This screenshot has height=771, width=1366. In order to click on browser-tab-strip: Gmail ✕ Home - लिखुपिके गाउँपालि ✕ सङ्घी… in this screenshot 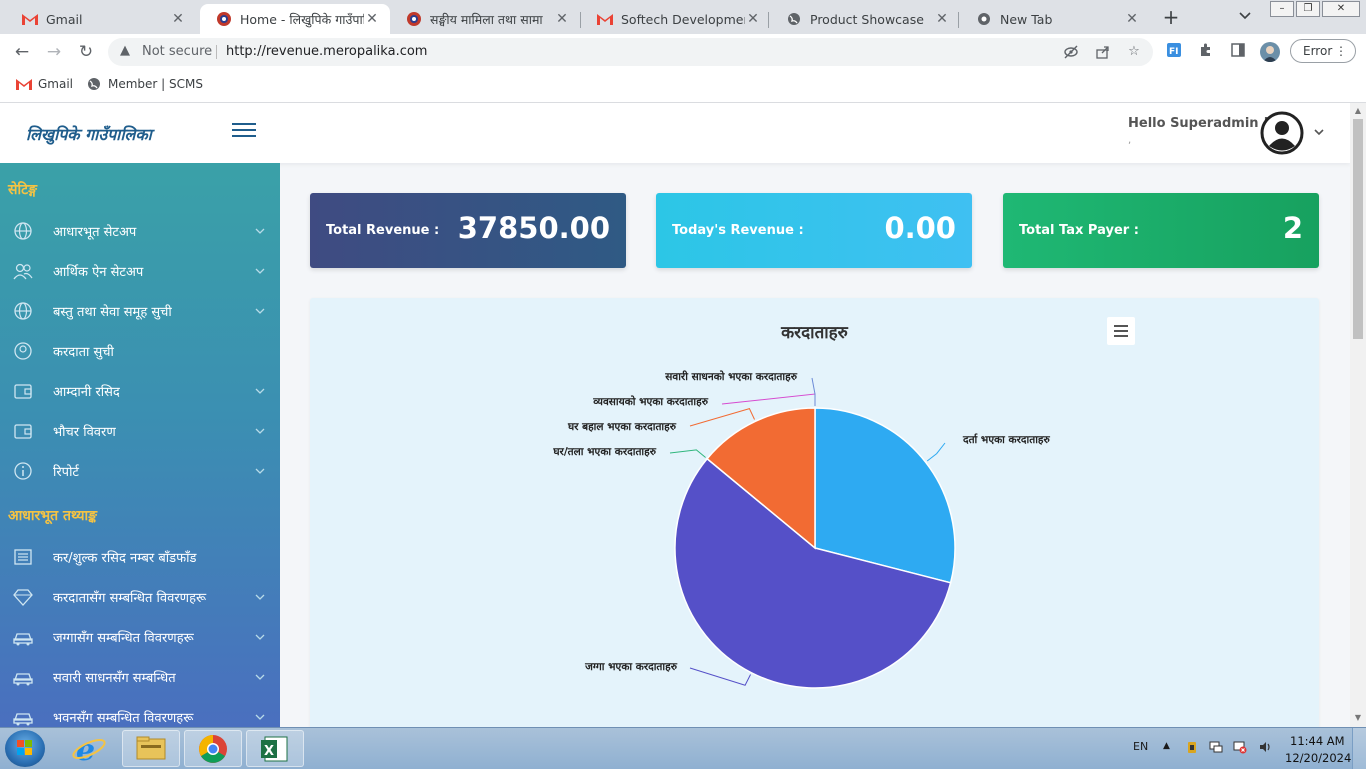, I will do `click(683, 17)`.